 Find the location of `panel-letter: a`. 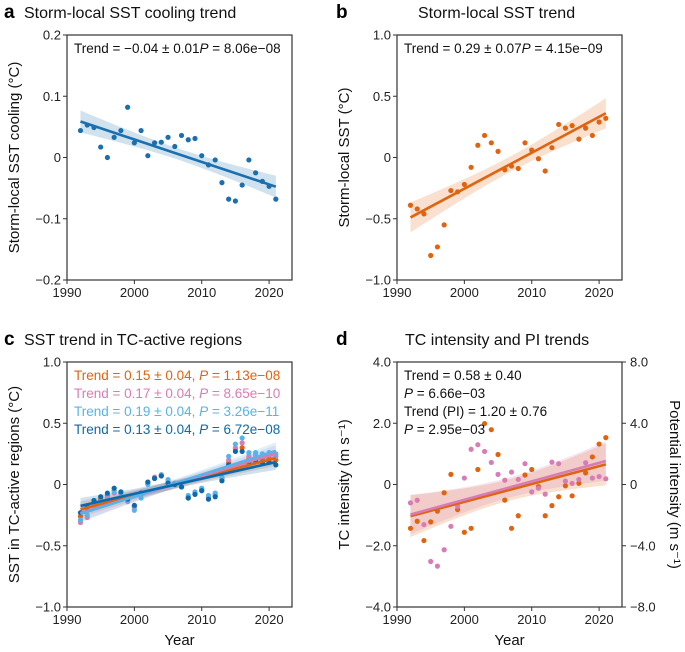

panel-letter: a is located at coordinates (9, 12).